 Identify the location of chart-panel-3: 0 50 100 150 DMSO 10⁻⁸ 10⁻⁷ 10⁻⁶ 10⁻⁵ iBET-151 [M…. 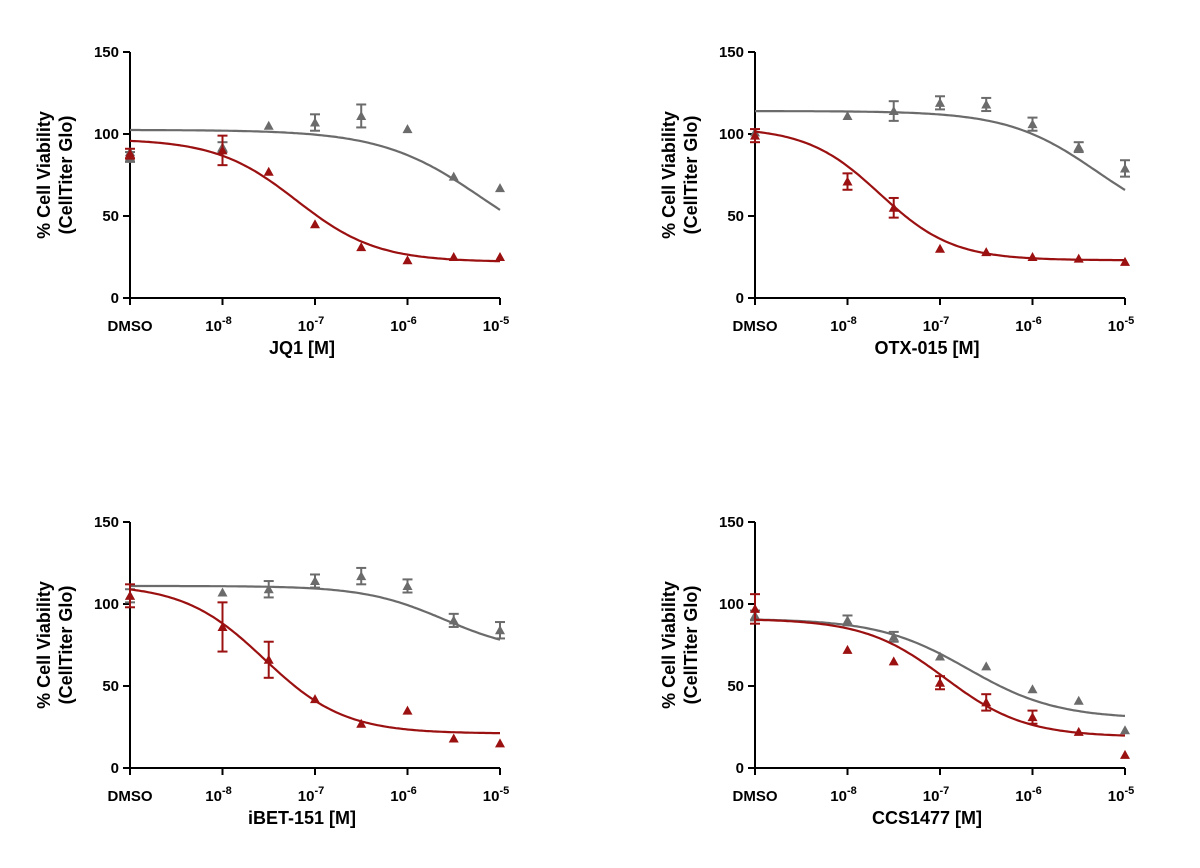
(271, 671).